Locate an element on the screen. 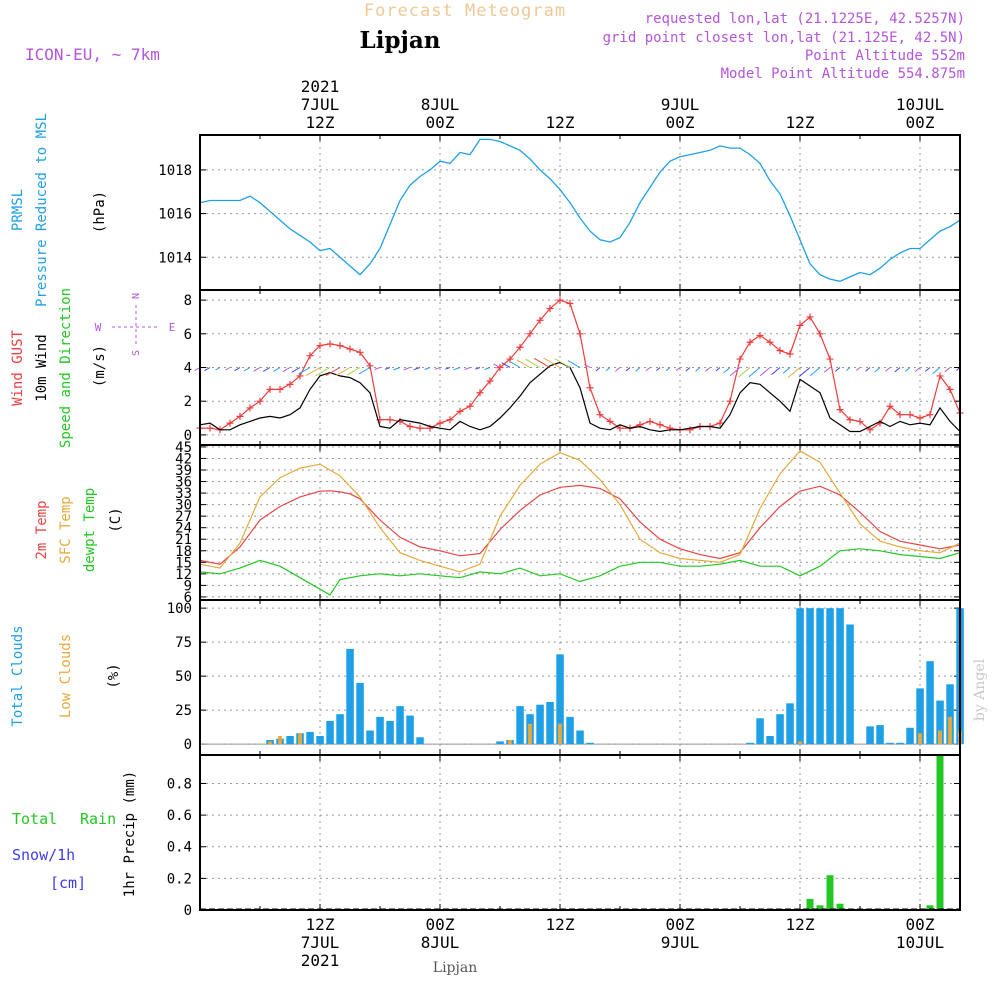 The width and height of the screenshot is (1000, 1000). y-tick-label: 1018 is located at coordinates (175, 171).